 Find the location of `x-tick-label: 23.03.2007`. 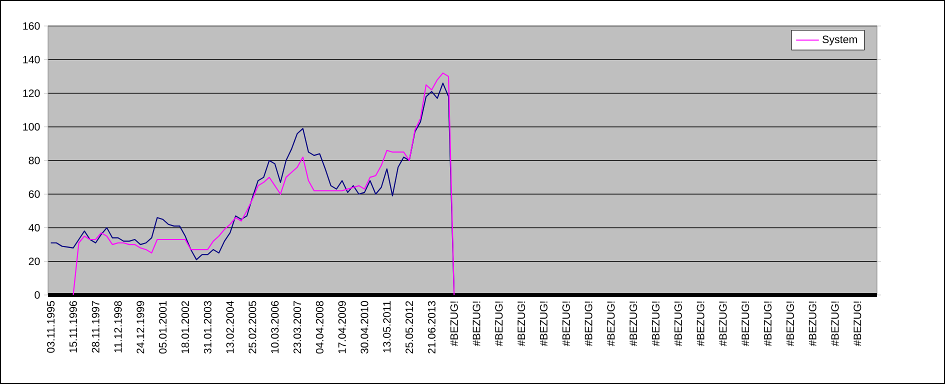

x-tick-label: 23.03.2007 is located at coordinates (298, 327).